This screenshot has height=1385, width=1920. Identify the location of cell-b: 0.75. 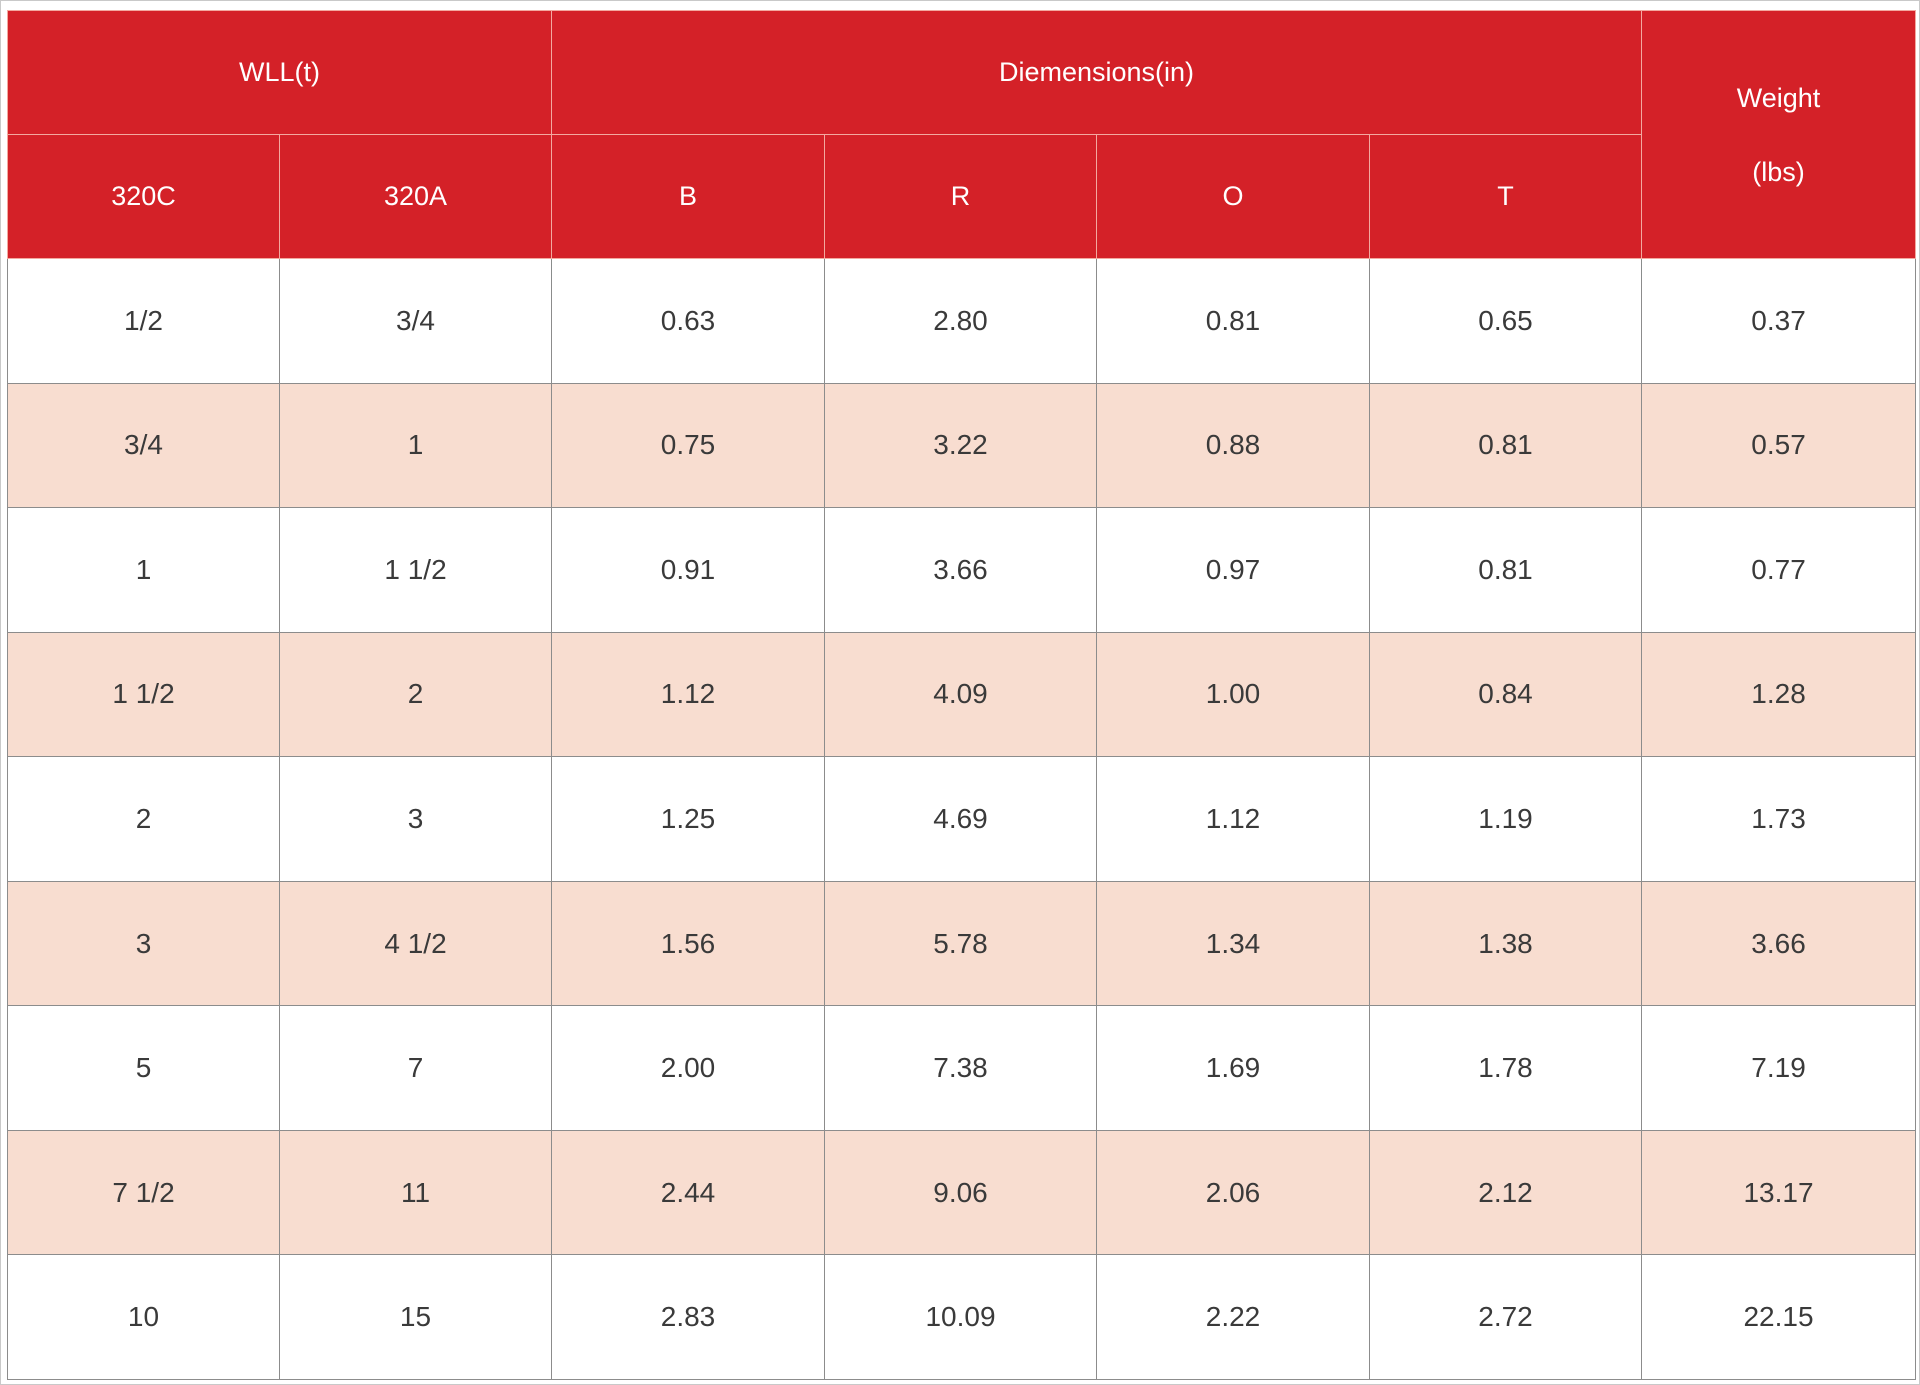
(688, 445).